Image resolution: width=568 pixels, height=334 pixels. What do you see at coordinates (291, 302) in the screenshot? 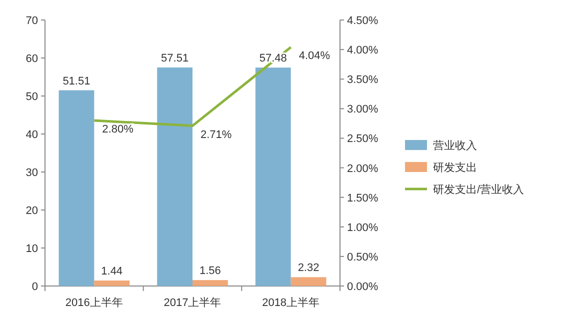
I see `x-tick-label: 2018上半年` at bounding box center [291, 302].